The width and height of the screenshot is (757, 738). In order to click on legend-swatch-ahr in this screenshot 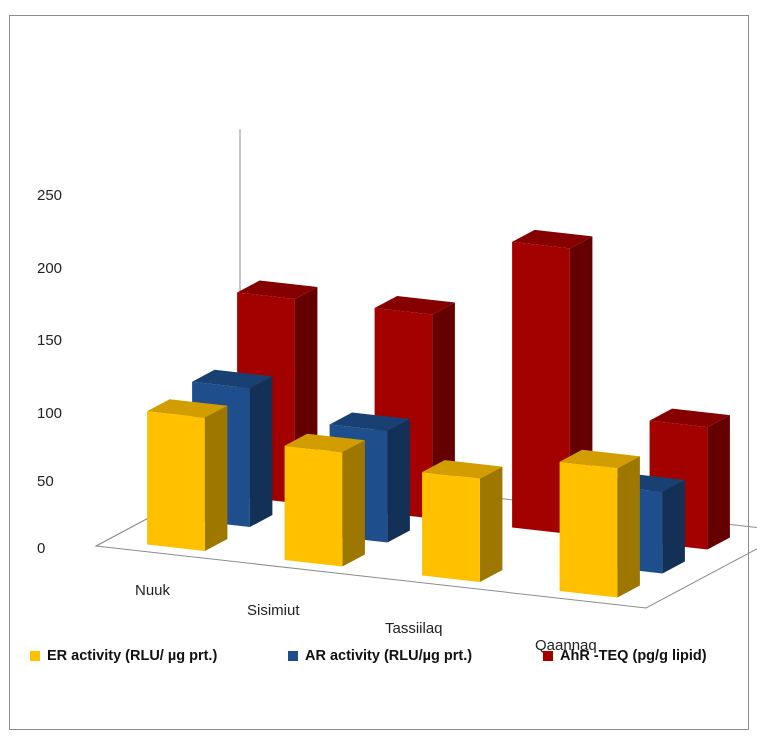, I will do `click(548, 656)`.